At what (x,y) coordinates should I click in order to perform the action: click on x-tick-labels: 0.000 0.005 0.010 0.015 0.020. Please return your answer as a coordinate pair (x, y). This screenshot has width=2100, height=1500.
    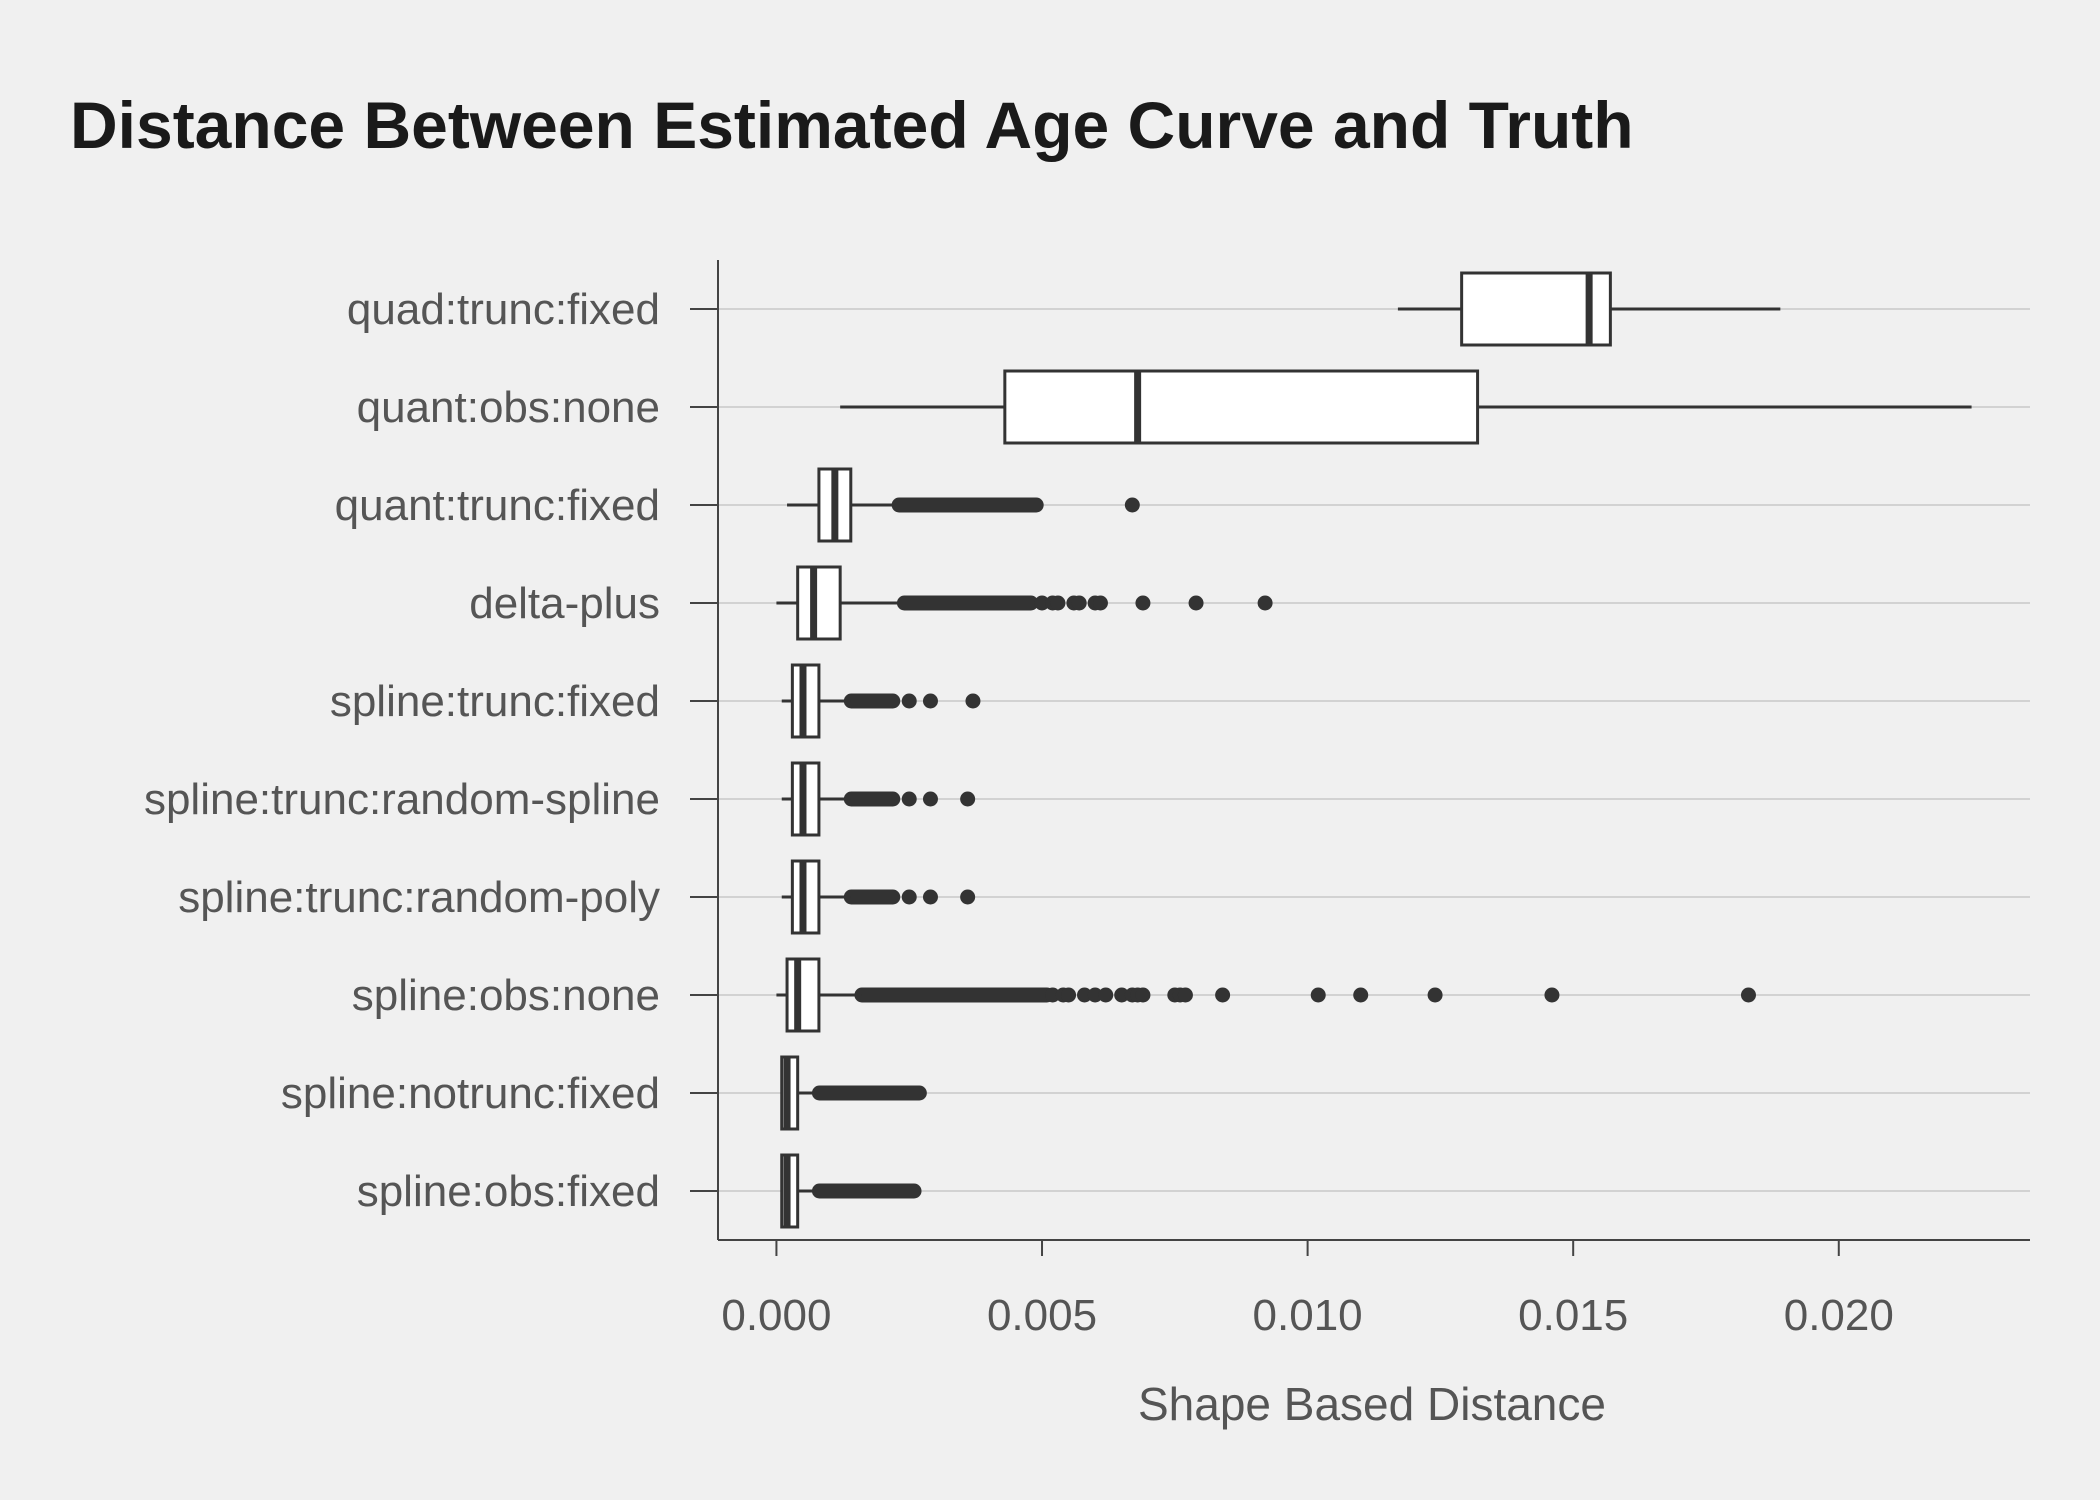
    Looking at the image, I should click on (1307, 1315).